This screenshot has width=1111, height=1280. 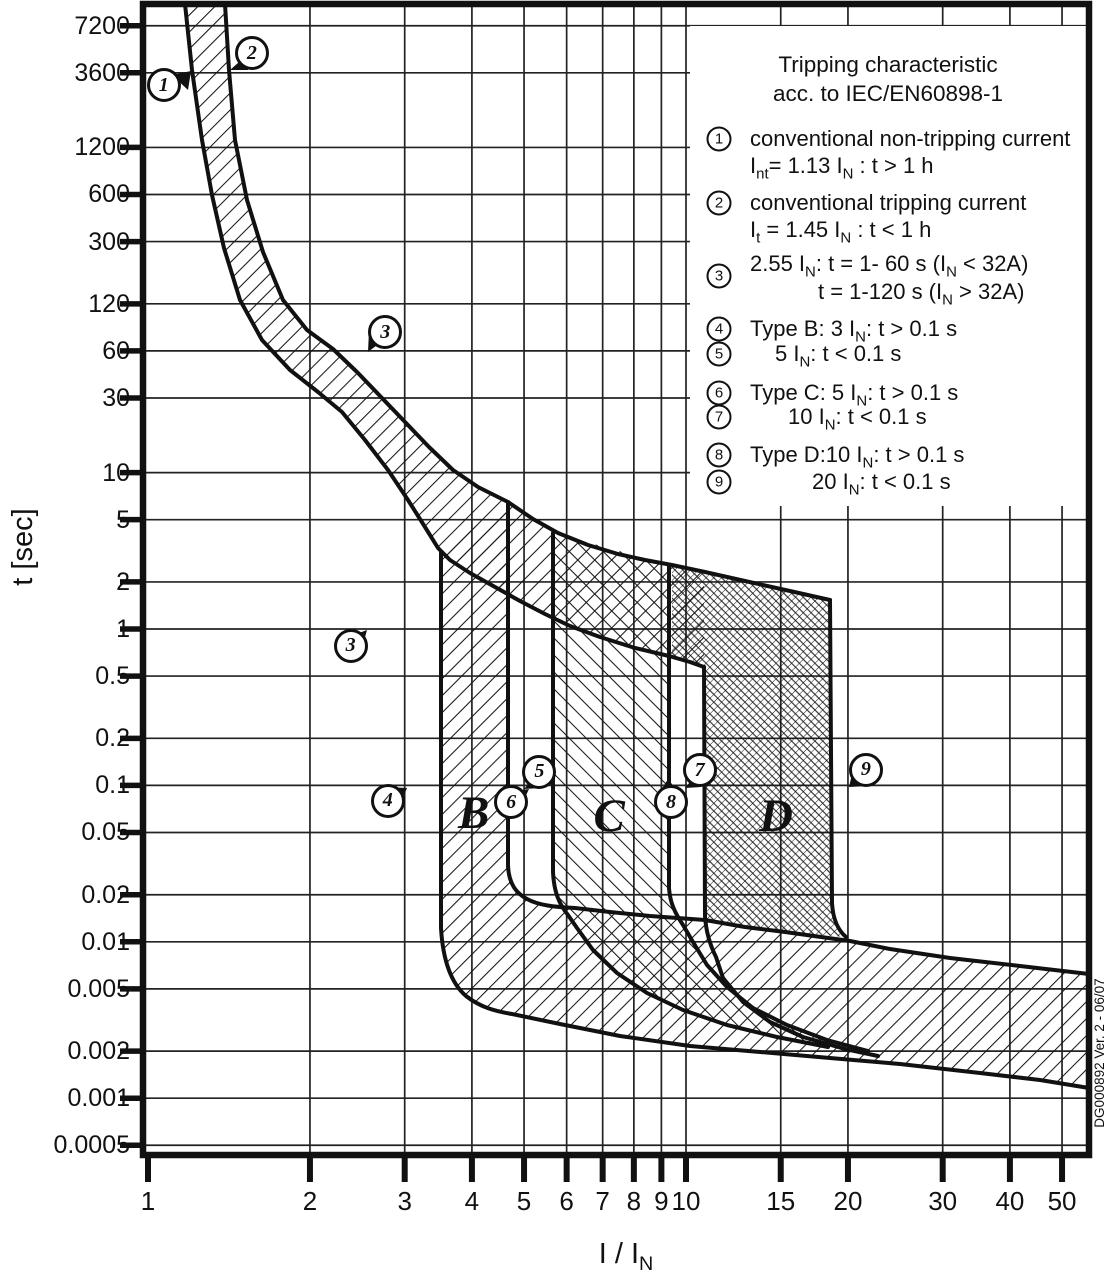 What do you see at coordinates (109, 194) in the screenshot?
I see `y-tick-label: 600` at bounding box center [109, 194].